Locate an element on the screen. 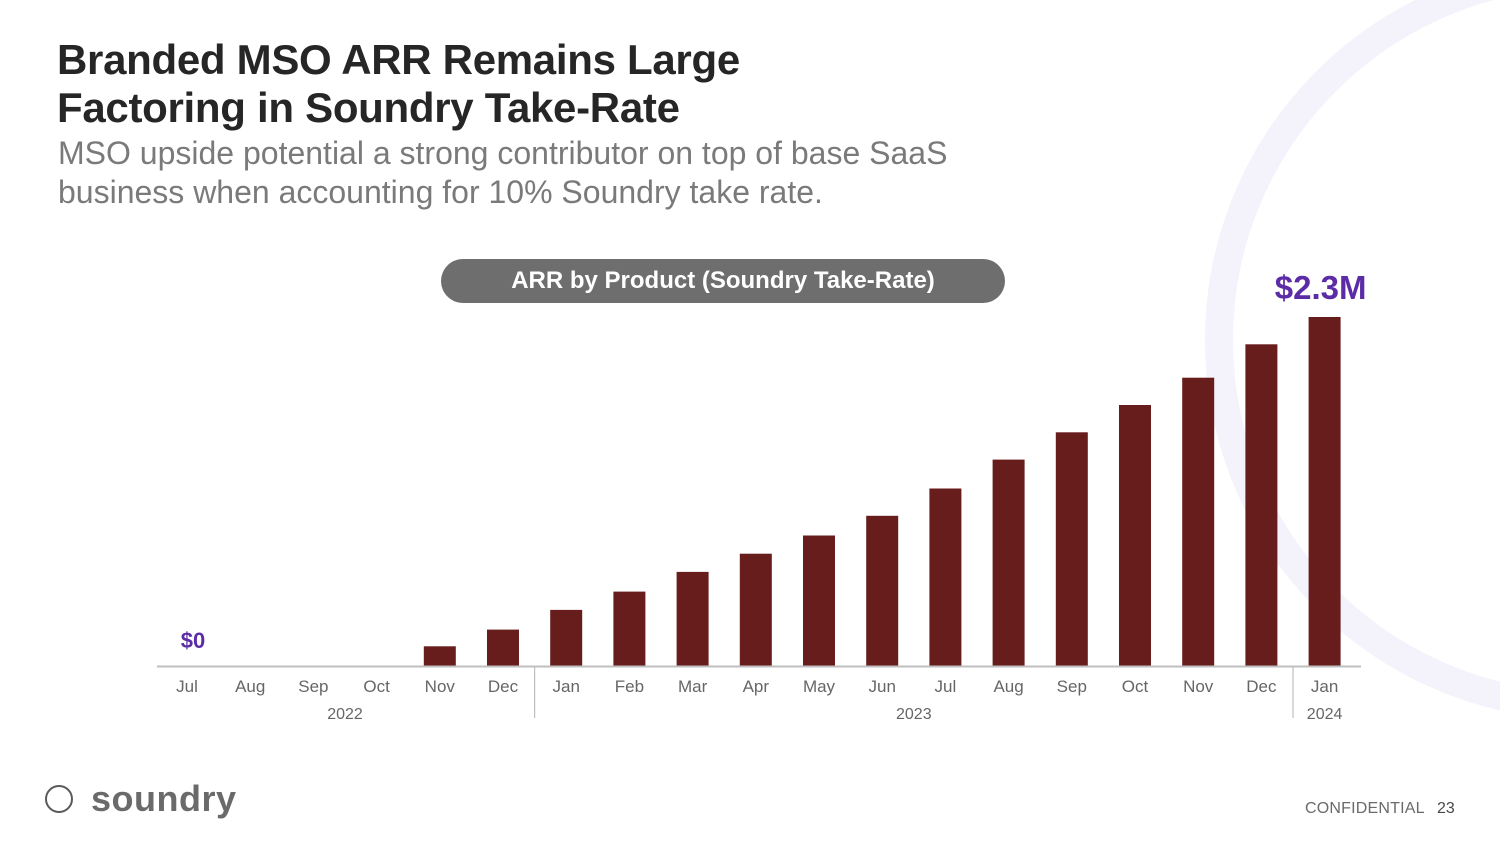 The height and width of the screenshot is (844, 1500). slide-title-line-1: Branded MSO ARR Remains Large is located at coordinates (398, 59).